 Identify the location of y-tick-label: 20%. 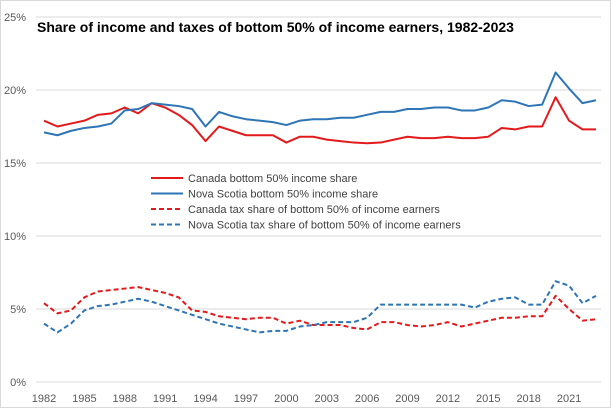
(15, 91).